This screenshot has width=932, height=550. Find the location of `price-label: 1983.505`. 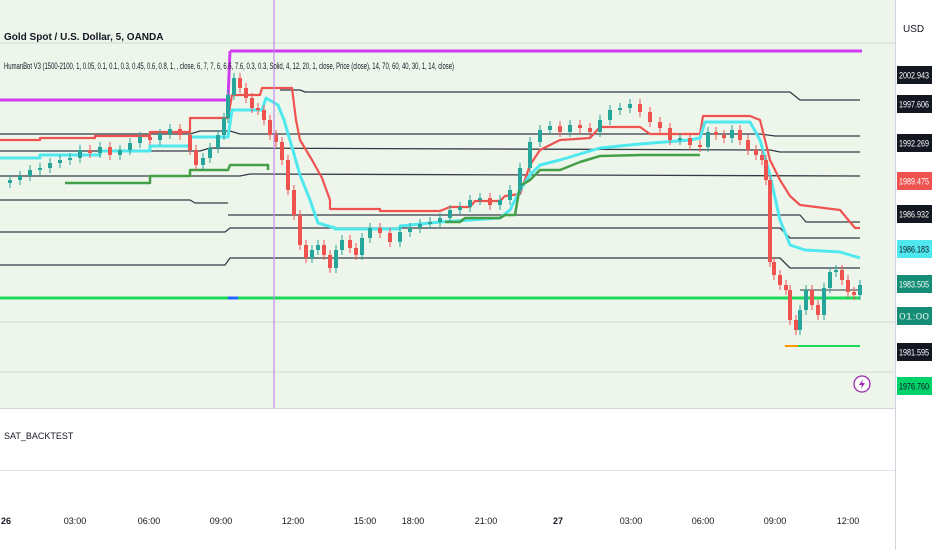

price-label: 1983.505 is located at coordinates (914, 284).